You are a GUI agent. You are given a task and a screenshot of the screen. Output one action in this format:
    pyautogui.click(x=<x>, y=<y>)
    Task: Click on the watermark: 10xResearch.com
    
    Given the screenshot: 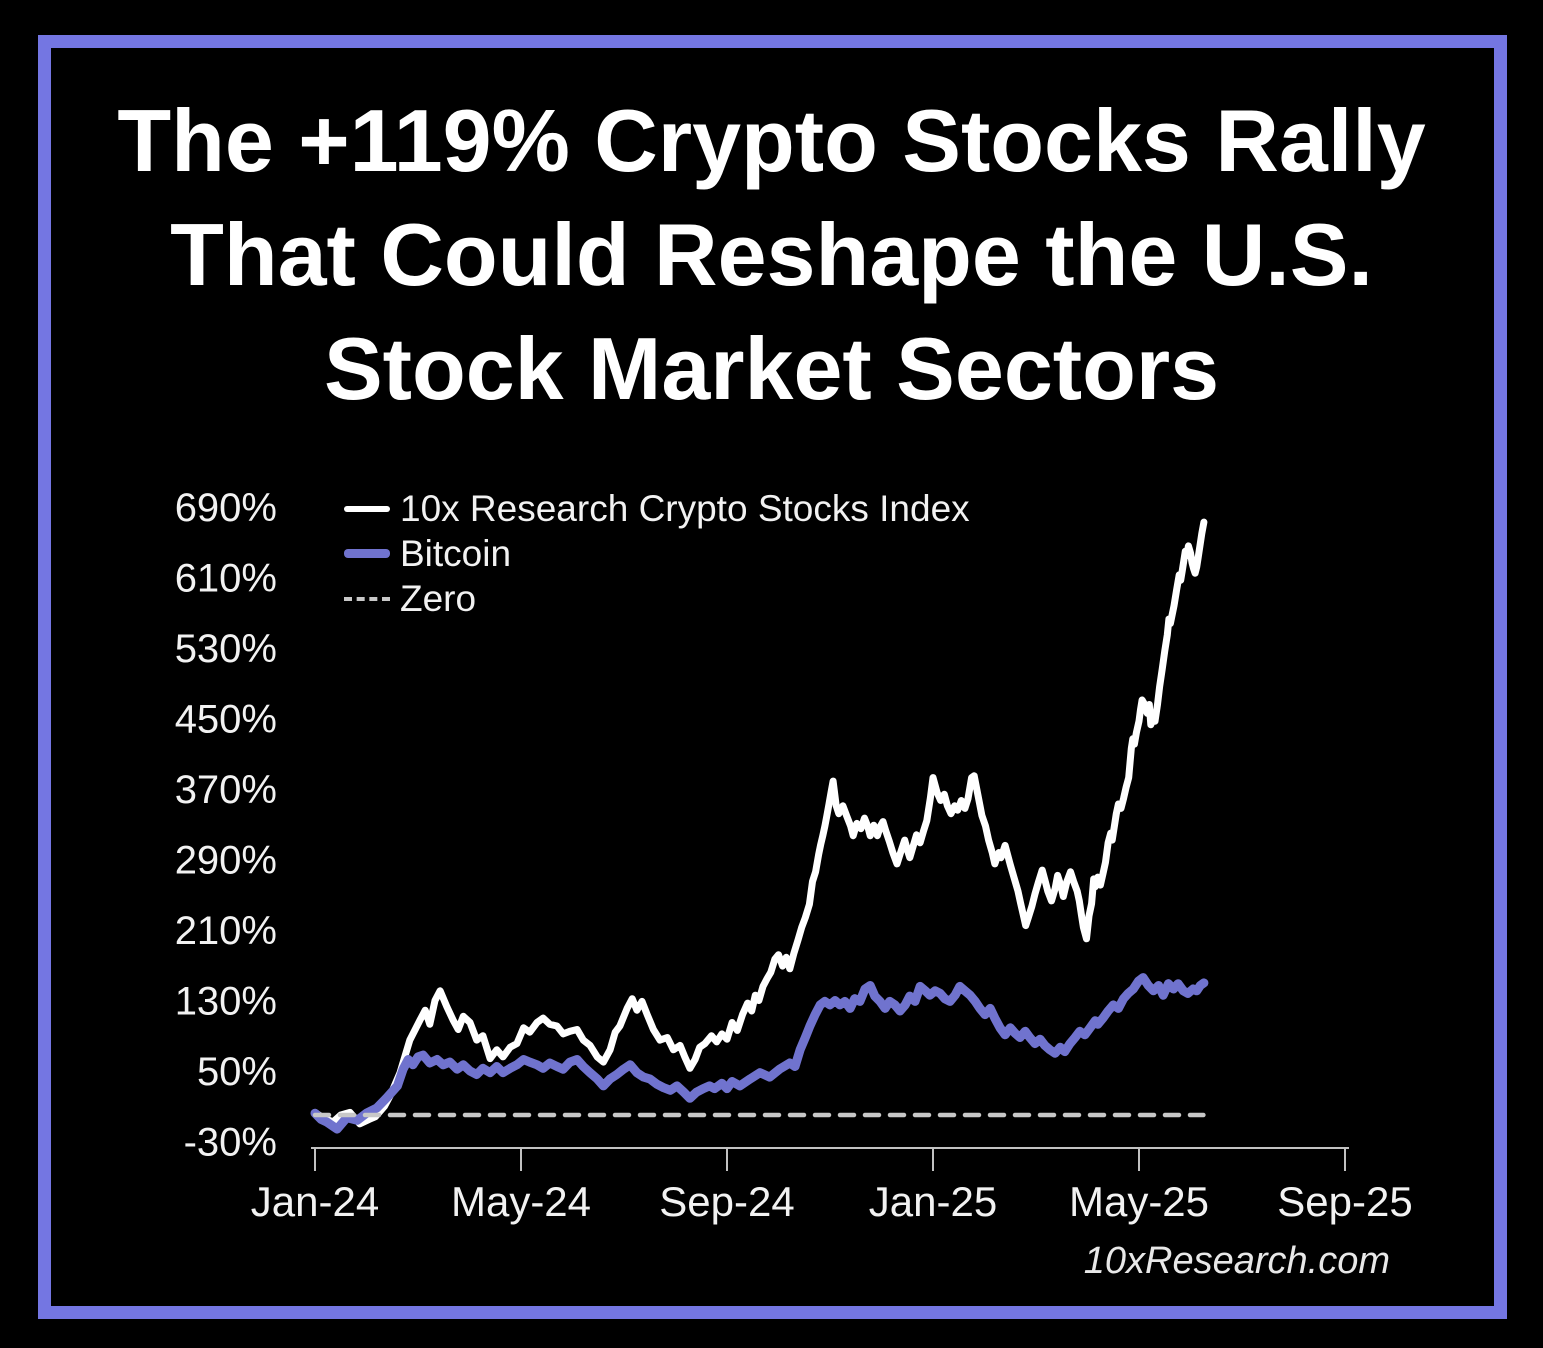 What is the action you would take?
    pyautogui.click(x=1236, y=1261)
    